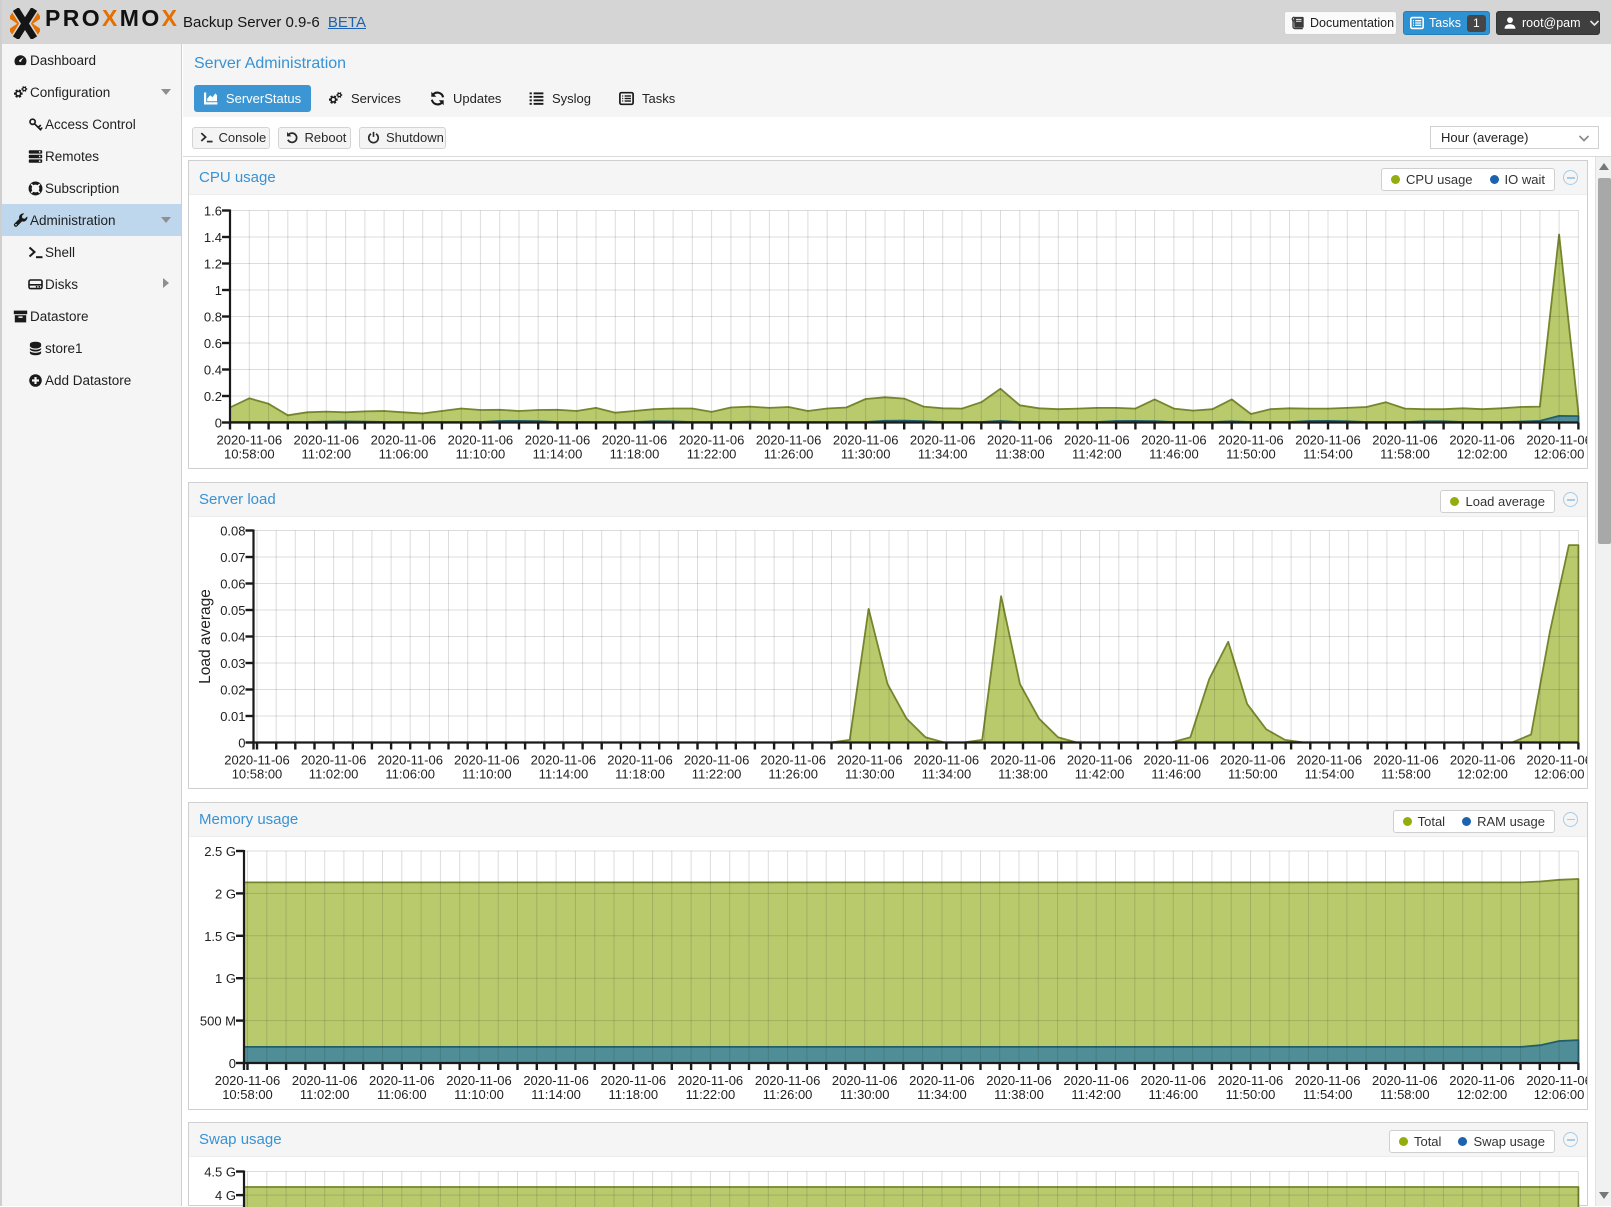 The height and width of the screenshot is (1207, 1611). I want to click on svg-text: Load average, so click(205, 636).